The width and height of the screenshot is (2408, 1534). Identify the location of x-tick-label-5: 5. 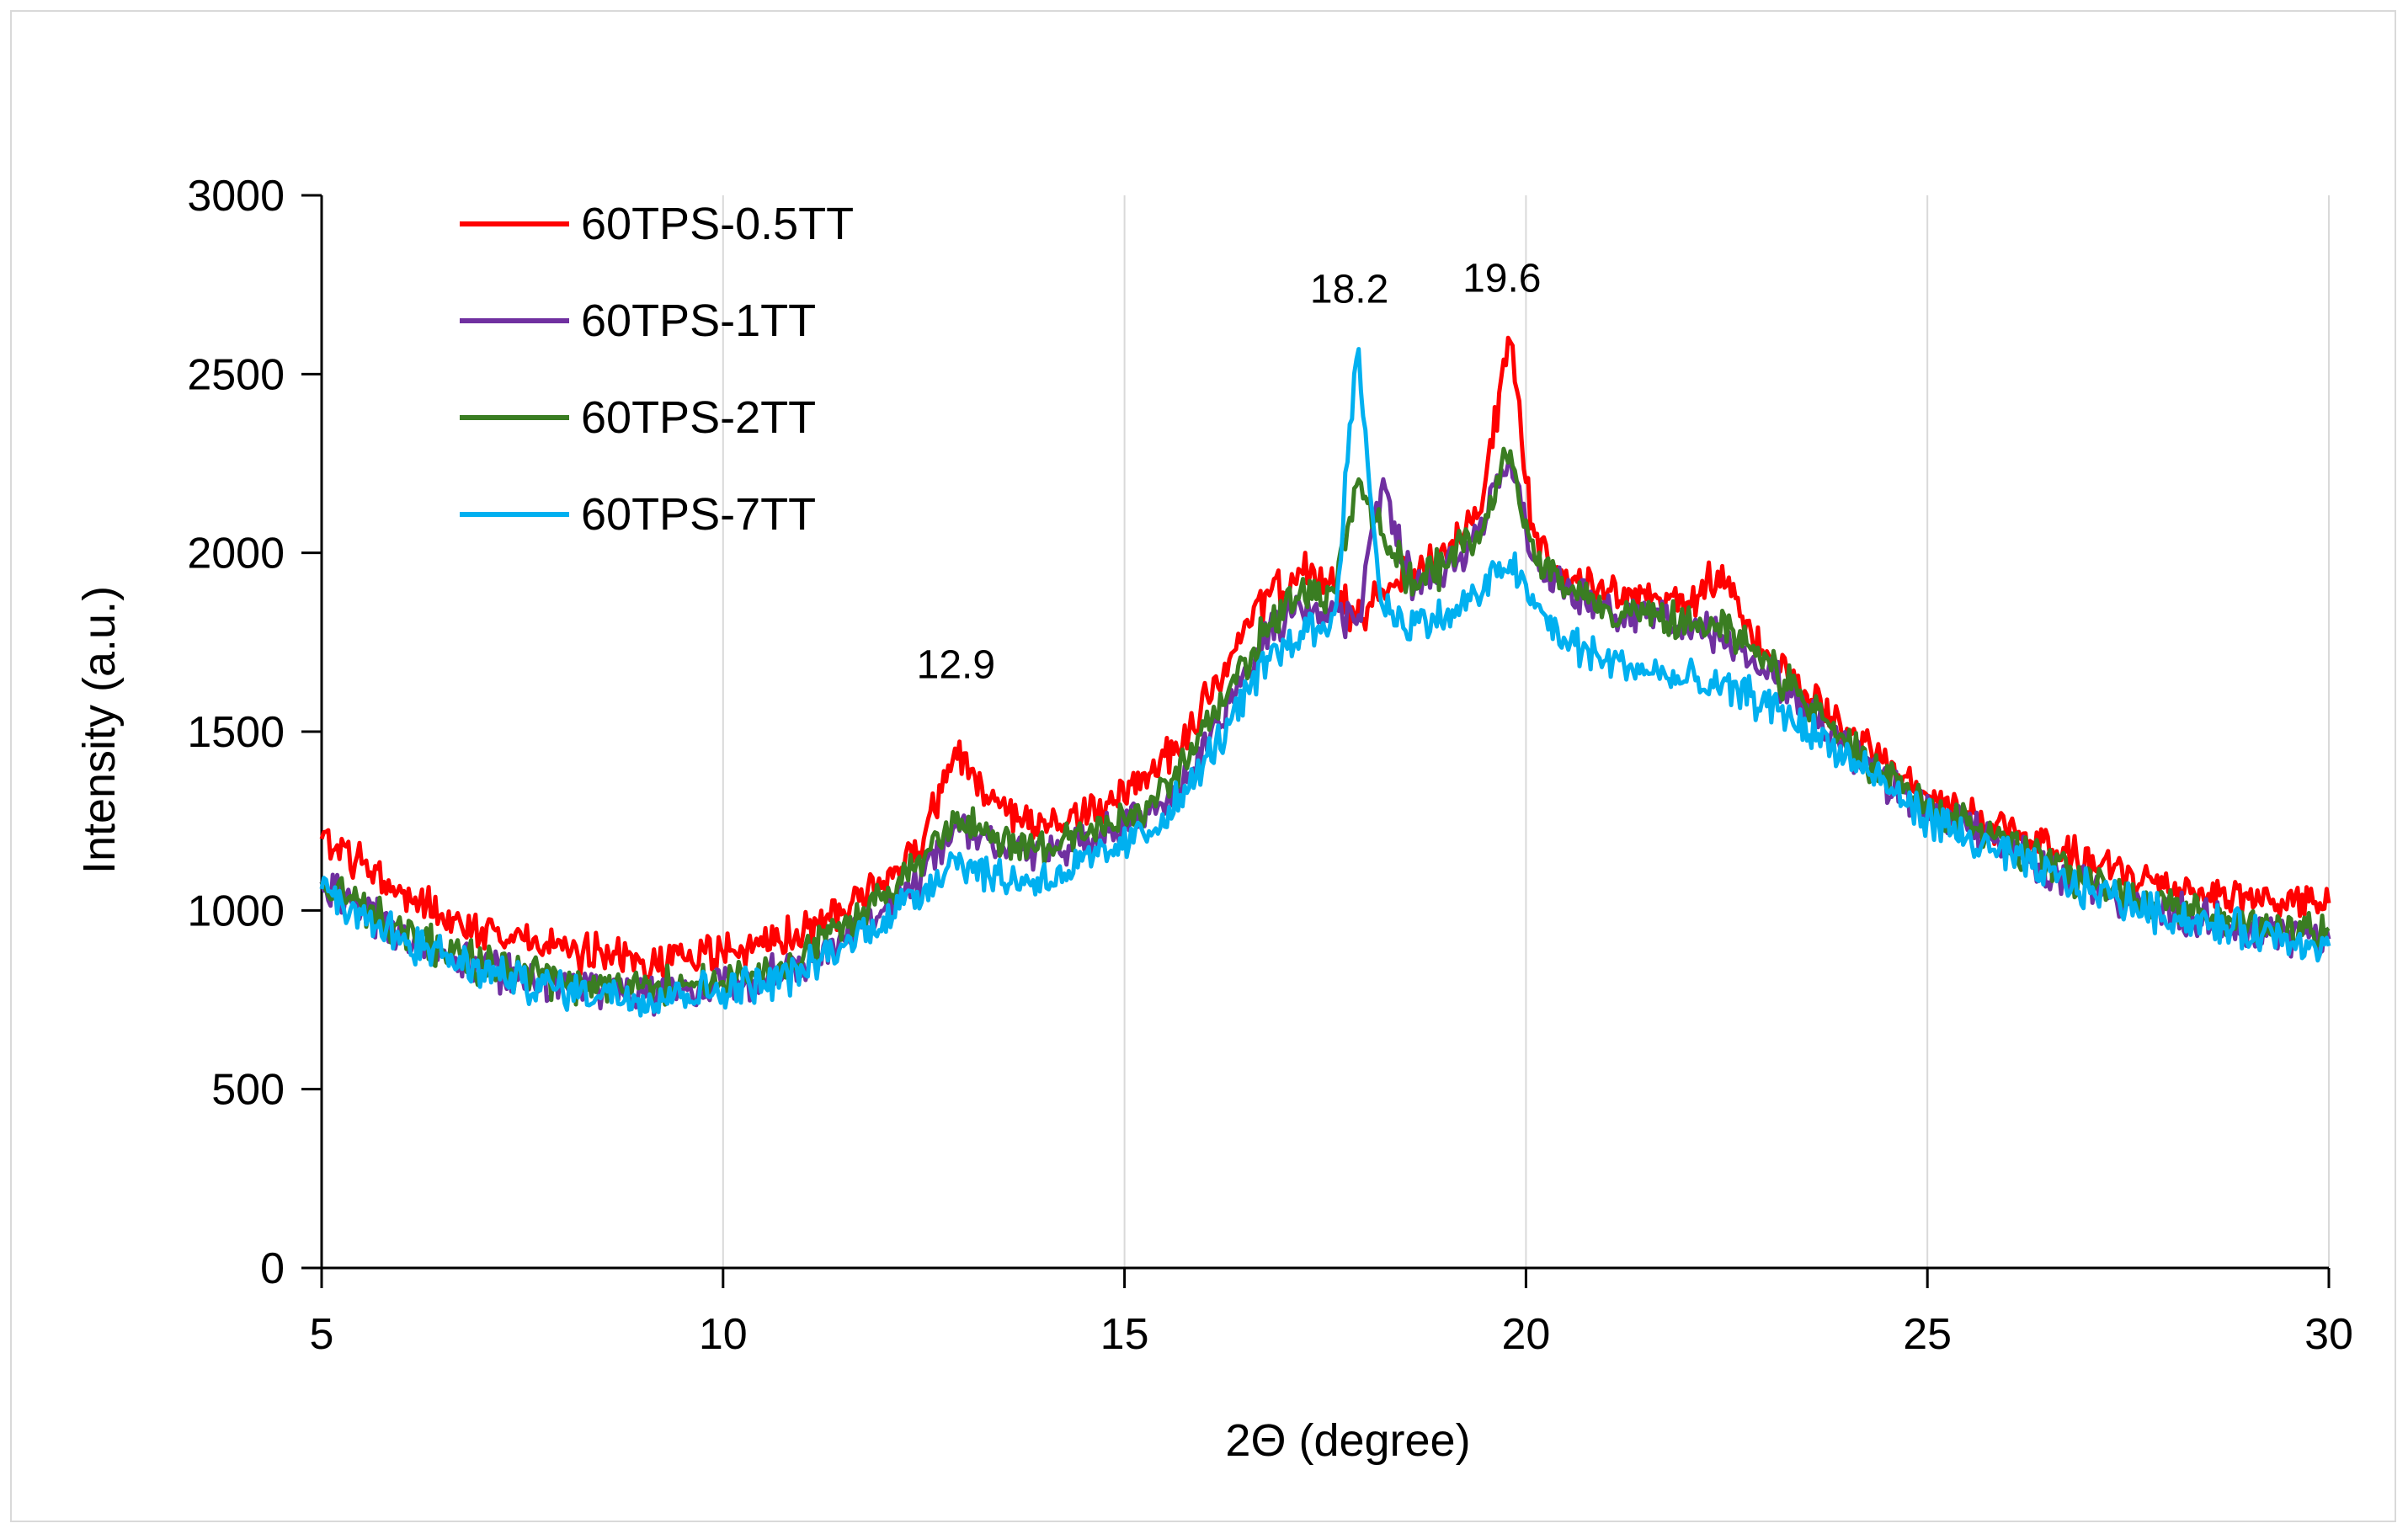
(322, 1334).